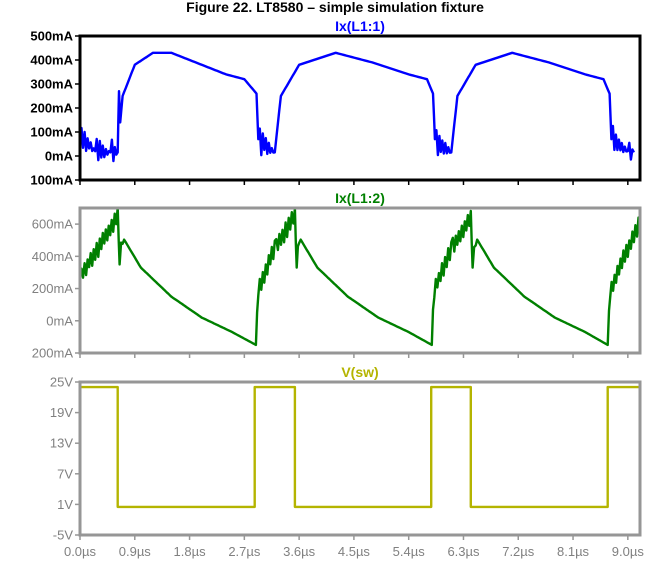 The width and height of the screenshot is (671, 565). What do you see at coordinates (463, 551) in the screenshot?
I see `x-tick-label: 6.3µs` at bounding box center [463, 551].